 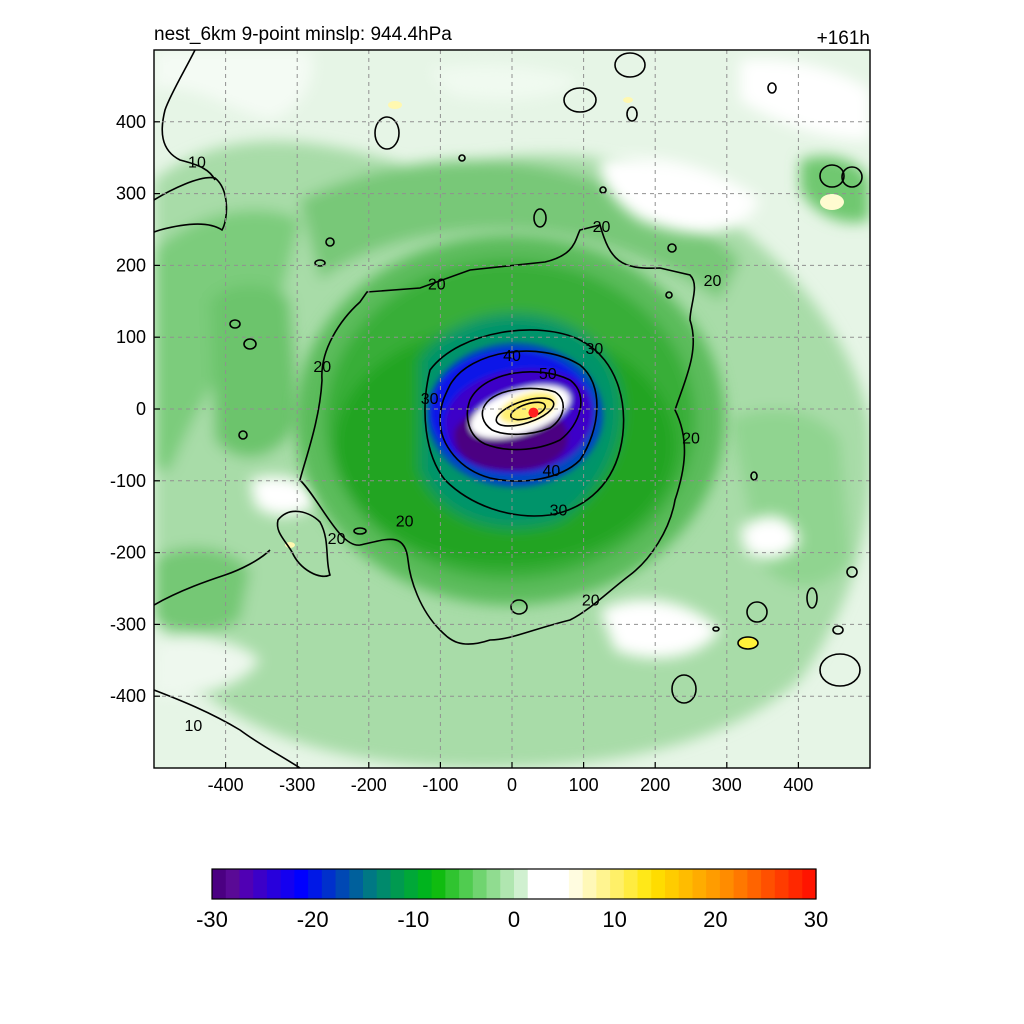 What do you see at coordinates (514, 919) in the screenshot?
I see `colorbar-tick-label: 0` at bounding box center [514, 919].